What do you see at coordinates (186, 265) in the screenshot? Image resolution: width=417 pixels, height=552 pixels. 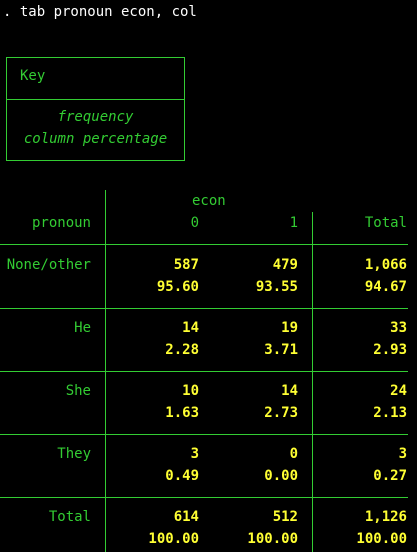 I see `frequency-cell: 587` at bounding box center [186, 265].